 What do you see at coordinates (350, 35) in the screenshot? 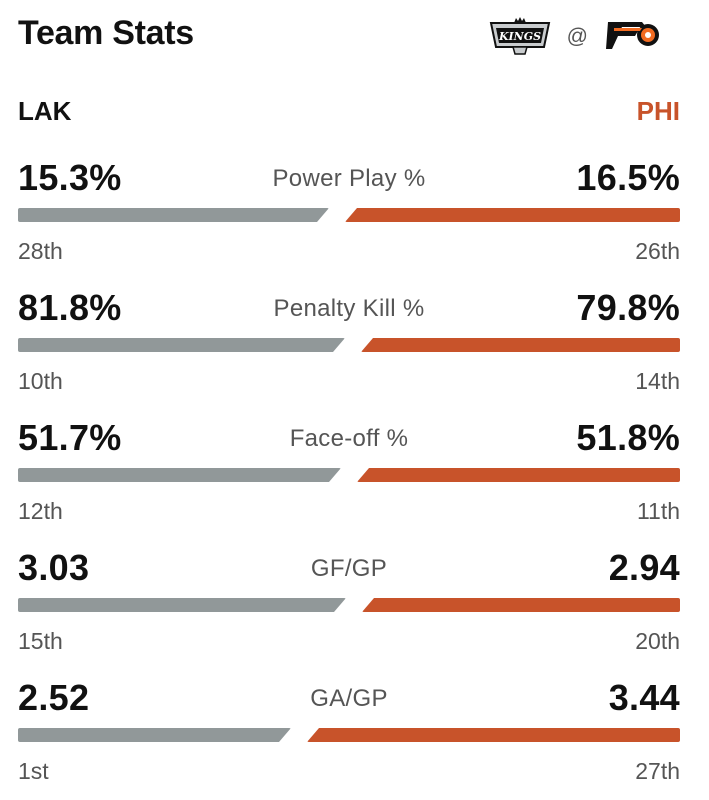
I see `team-stats-header: Team Stats KINGS @` at bounding box center [350, 35].